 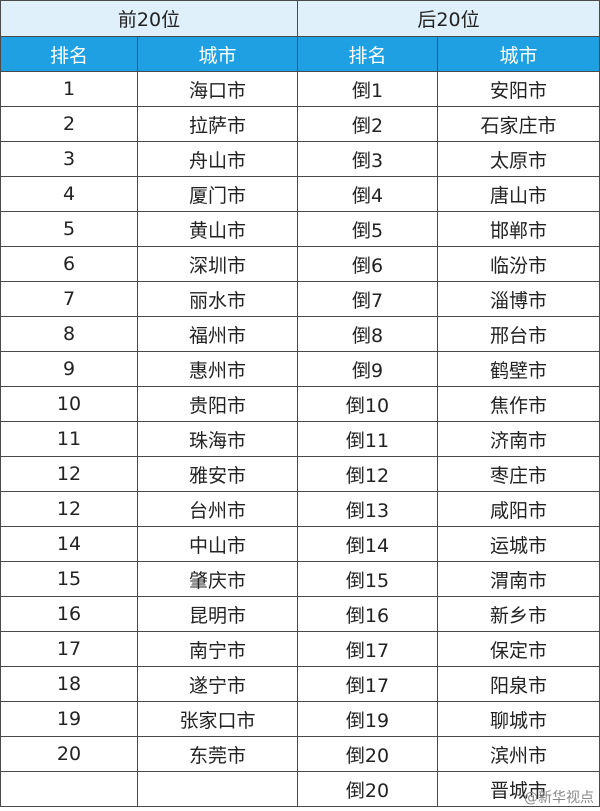 What do you see at coordinates (69, 579) in the screenshot?
I see `table-cell: 15` at bounding box center [69, 579].